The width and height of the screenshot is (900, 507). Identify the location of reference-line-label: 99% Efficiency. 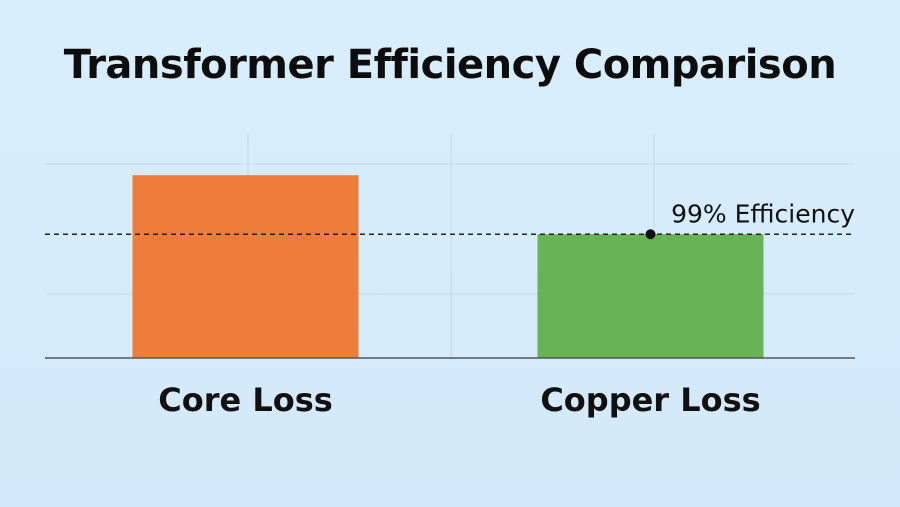
(763, 213).